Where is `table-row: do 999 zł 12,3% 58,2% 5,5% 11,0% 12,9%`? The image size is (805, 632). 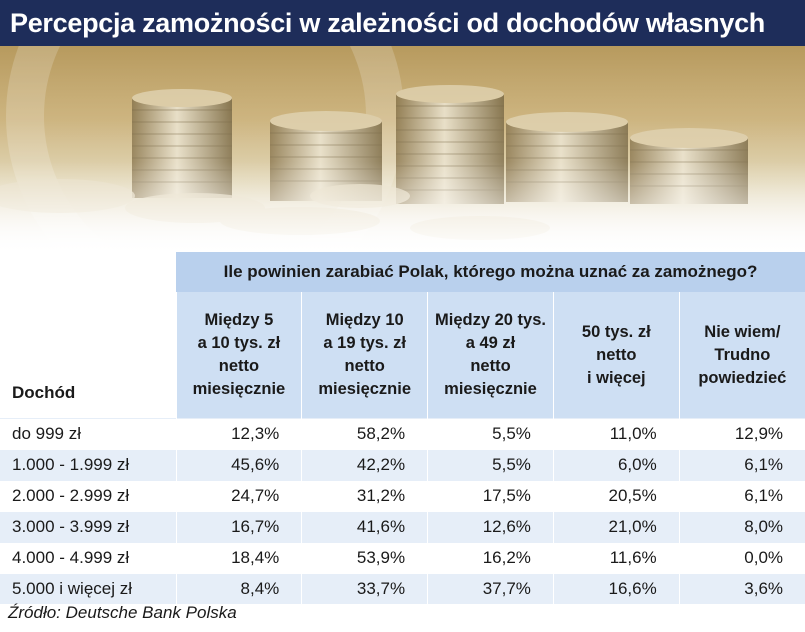 table-row: do 999 zł 12,3% 58,2% 5,5% 11,0% 12,9% is located at coordinates (402, 434).